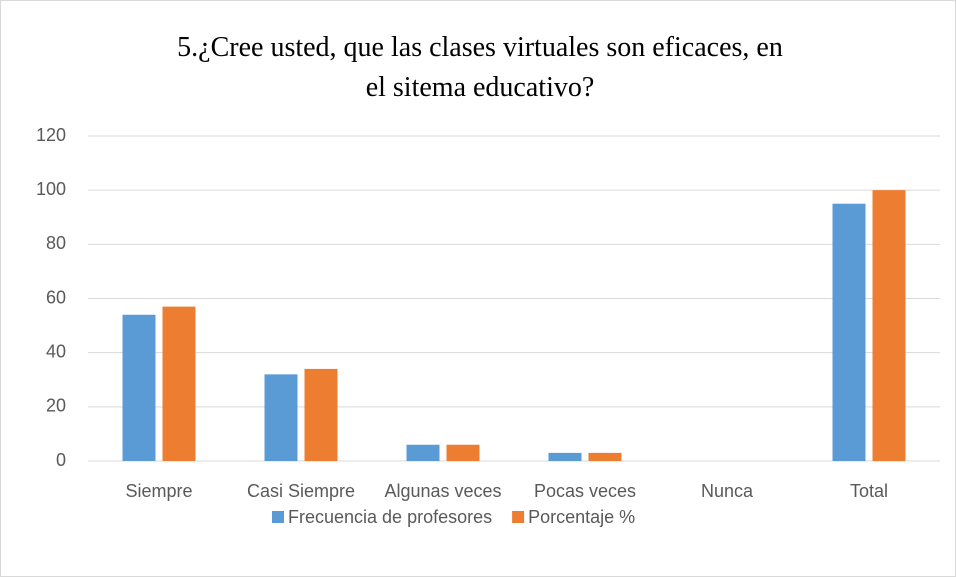  What do you see at coordinates (56, 351) in the screenshot?
I see `y-tick-label: 40` at bounding box center [56, 351].